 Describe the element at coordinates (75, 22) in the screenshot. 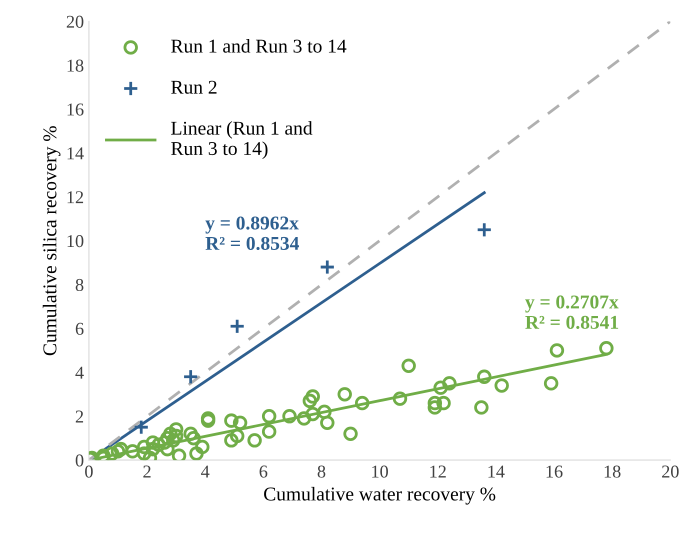

I see `y-tick-label: 20` at that location.